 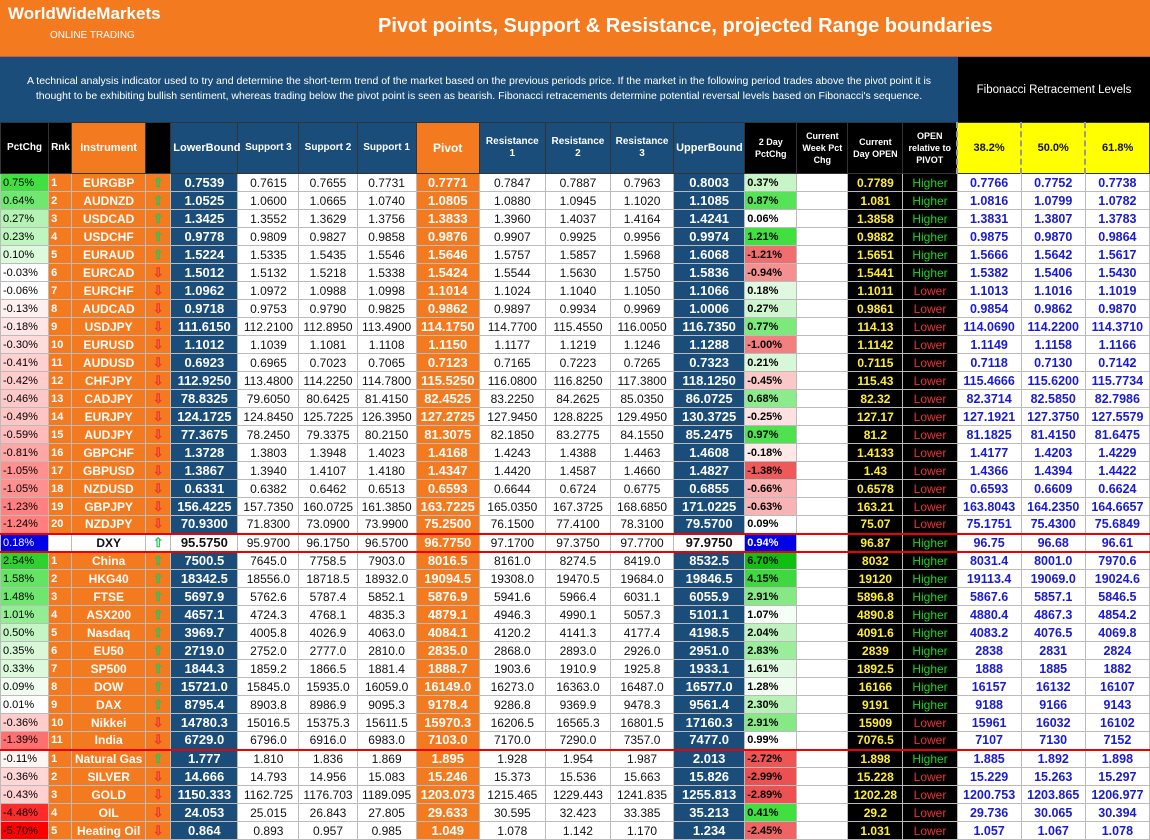 What do you see at coordinates (577, 200) in the screenshot?
I see `resistance2-cell: 1.0945` at bounding box center [577, 200].